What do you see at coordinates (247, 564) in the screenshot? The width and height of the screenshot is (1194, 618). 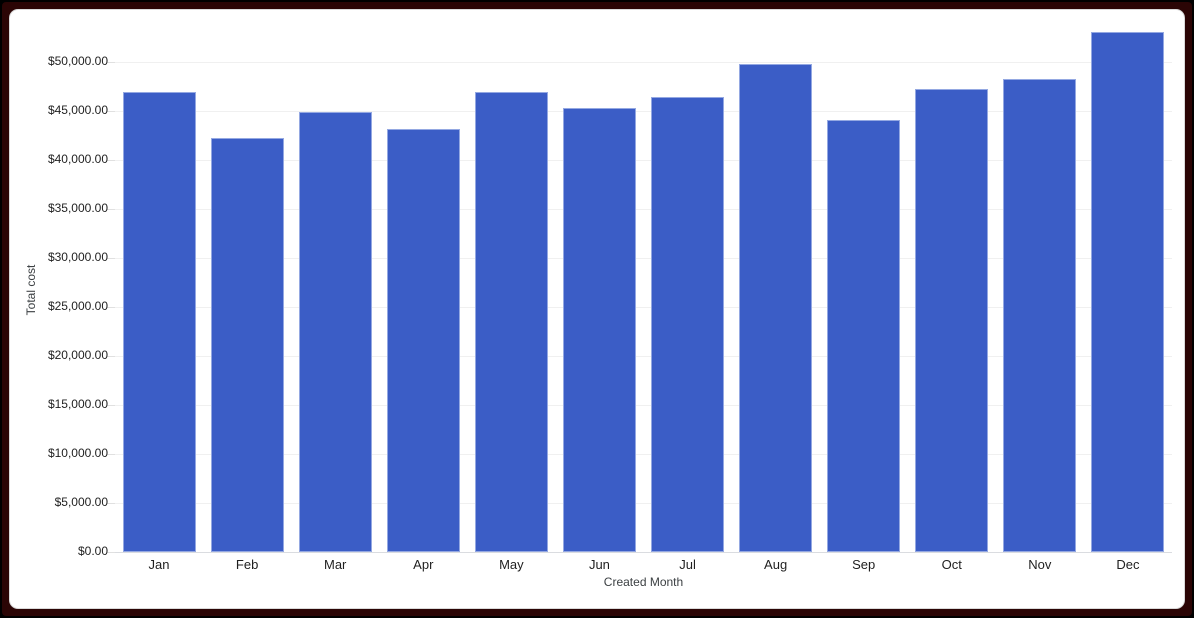 I see `x-tick-label: Feb` at bounding box center [247, 564].